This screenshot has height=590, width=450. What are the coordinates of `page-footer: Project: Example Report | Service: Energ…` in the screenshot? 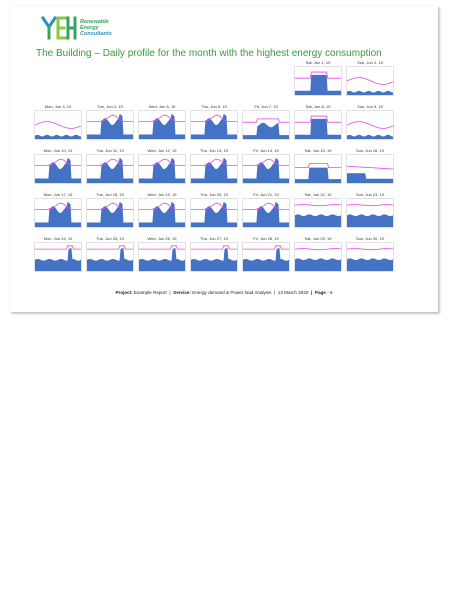 It's located at (224, 292).